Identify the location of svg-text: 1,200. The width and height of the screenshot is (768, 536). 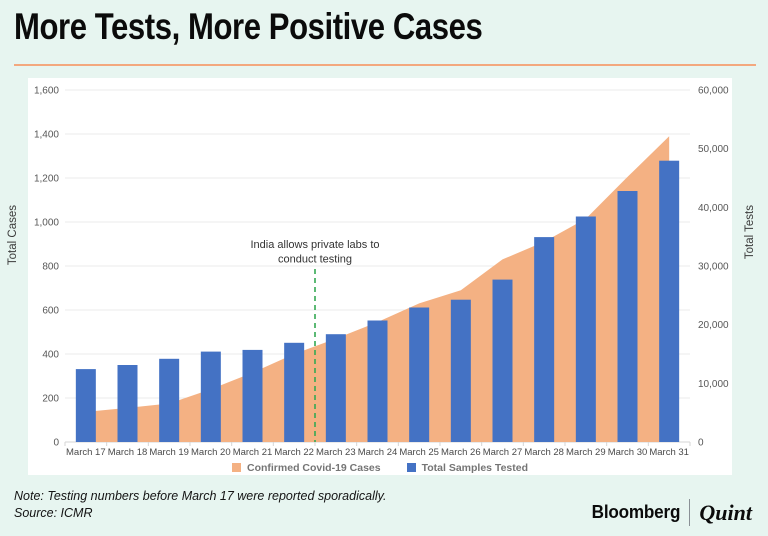
(46, 179).